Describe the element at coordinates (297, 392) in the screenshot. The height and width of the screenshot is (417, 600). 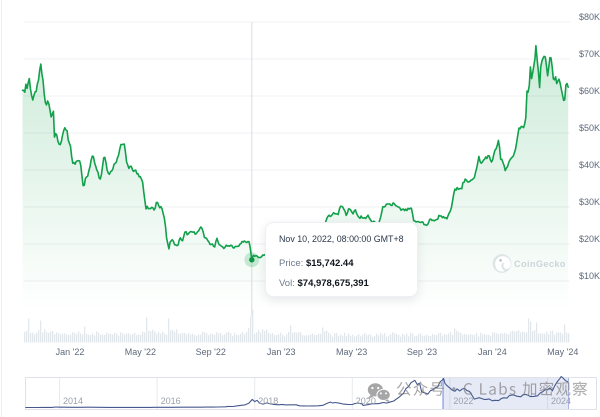
I see `scrubber-minichart-line` at that location.